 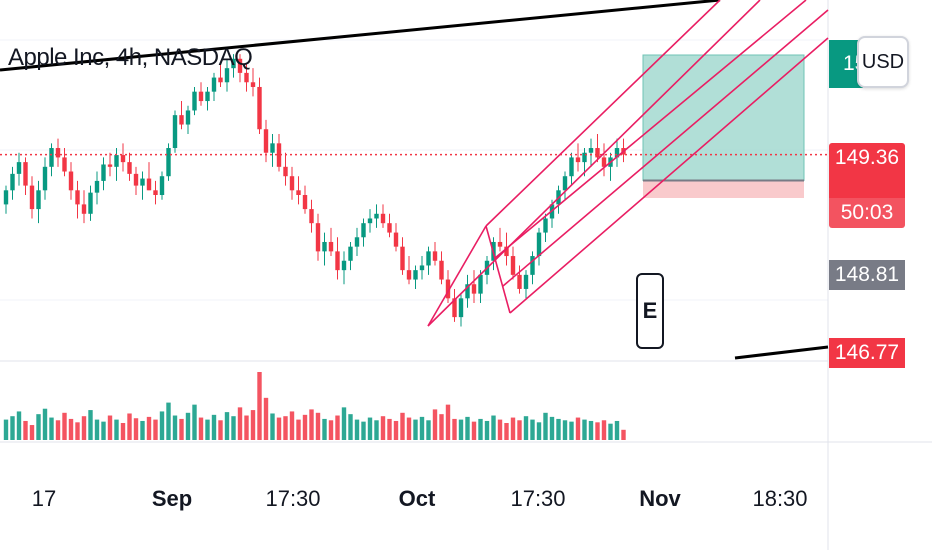 I want to click on earnings-marker: E, so click(x=650, y=311).